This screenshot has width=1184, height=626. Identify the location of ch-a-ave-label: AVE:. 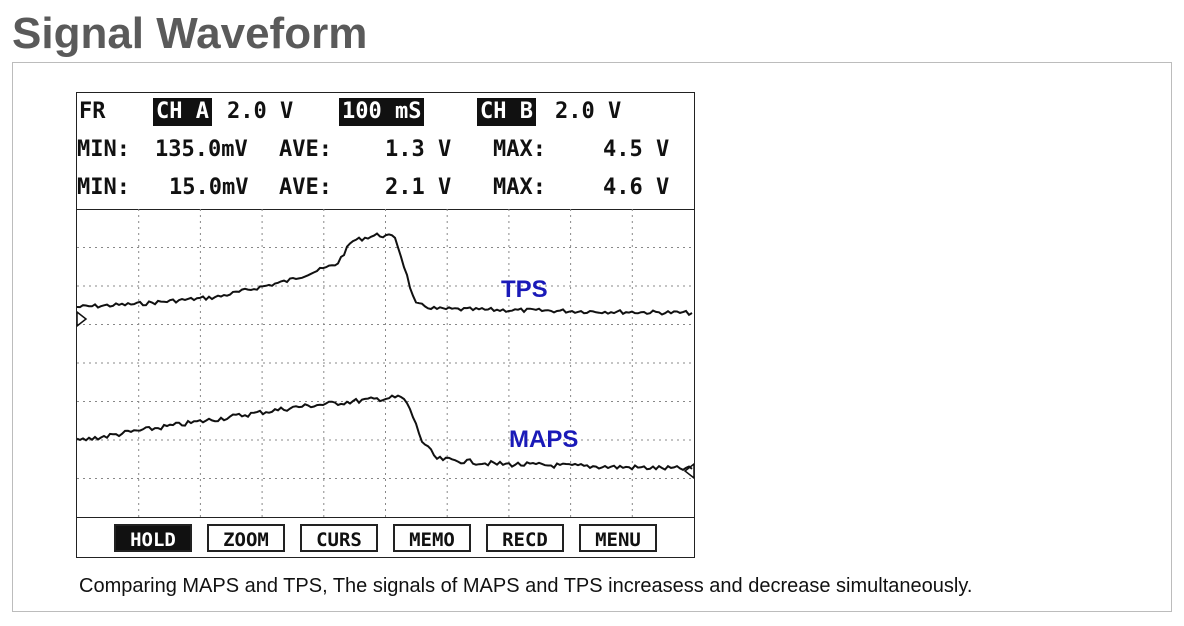
(305, 149).